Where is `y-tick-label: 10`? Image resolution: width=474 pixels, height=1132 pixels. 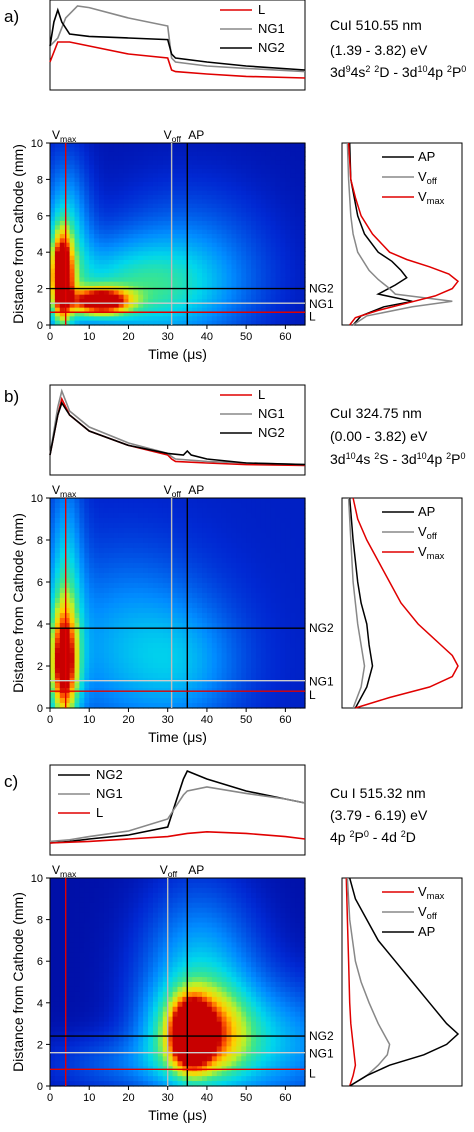 y-tick-label: 10 is located at coordinates (37, 499).